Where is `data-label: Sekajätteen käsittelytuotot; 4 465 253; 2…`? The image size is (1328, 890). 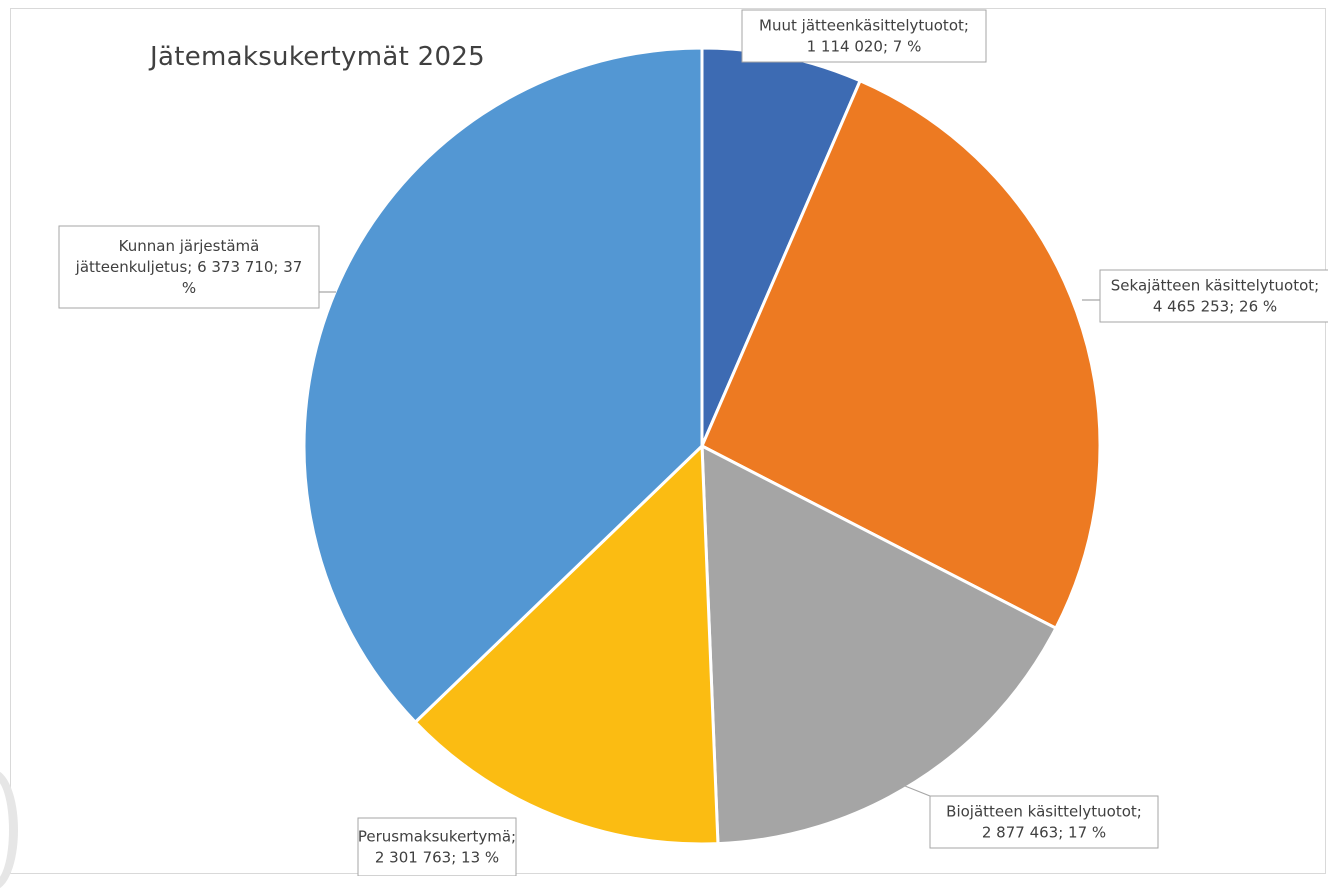
data-label: Sekajätteen käsittelytuotot; 4 465 253; 2… is located at coordinates (1213, 296).